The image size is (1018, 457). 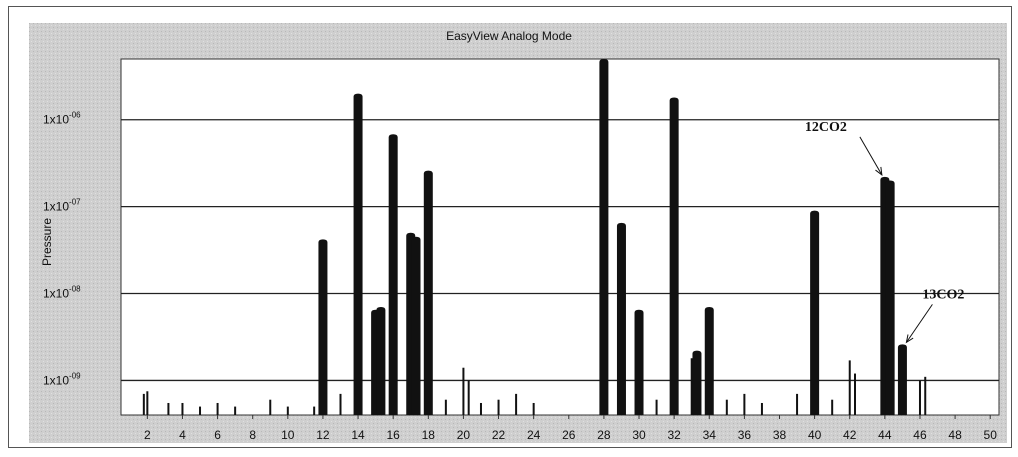 What do you see at coordinates (358, 435) in the screenshot?
I see `x-tick-label: 14` at bounding box center [358, 435].